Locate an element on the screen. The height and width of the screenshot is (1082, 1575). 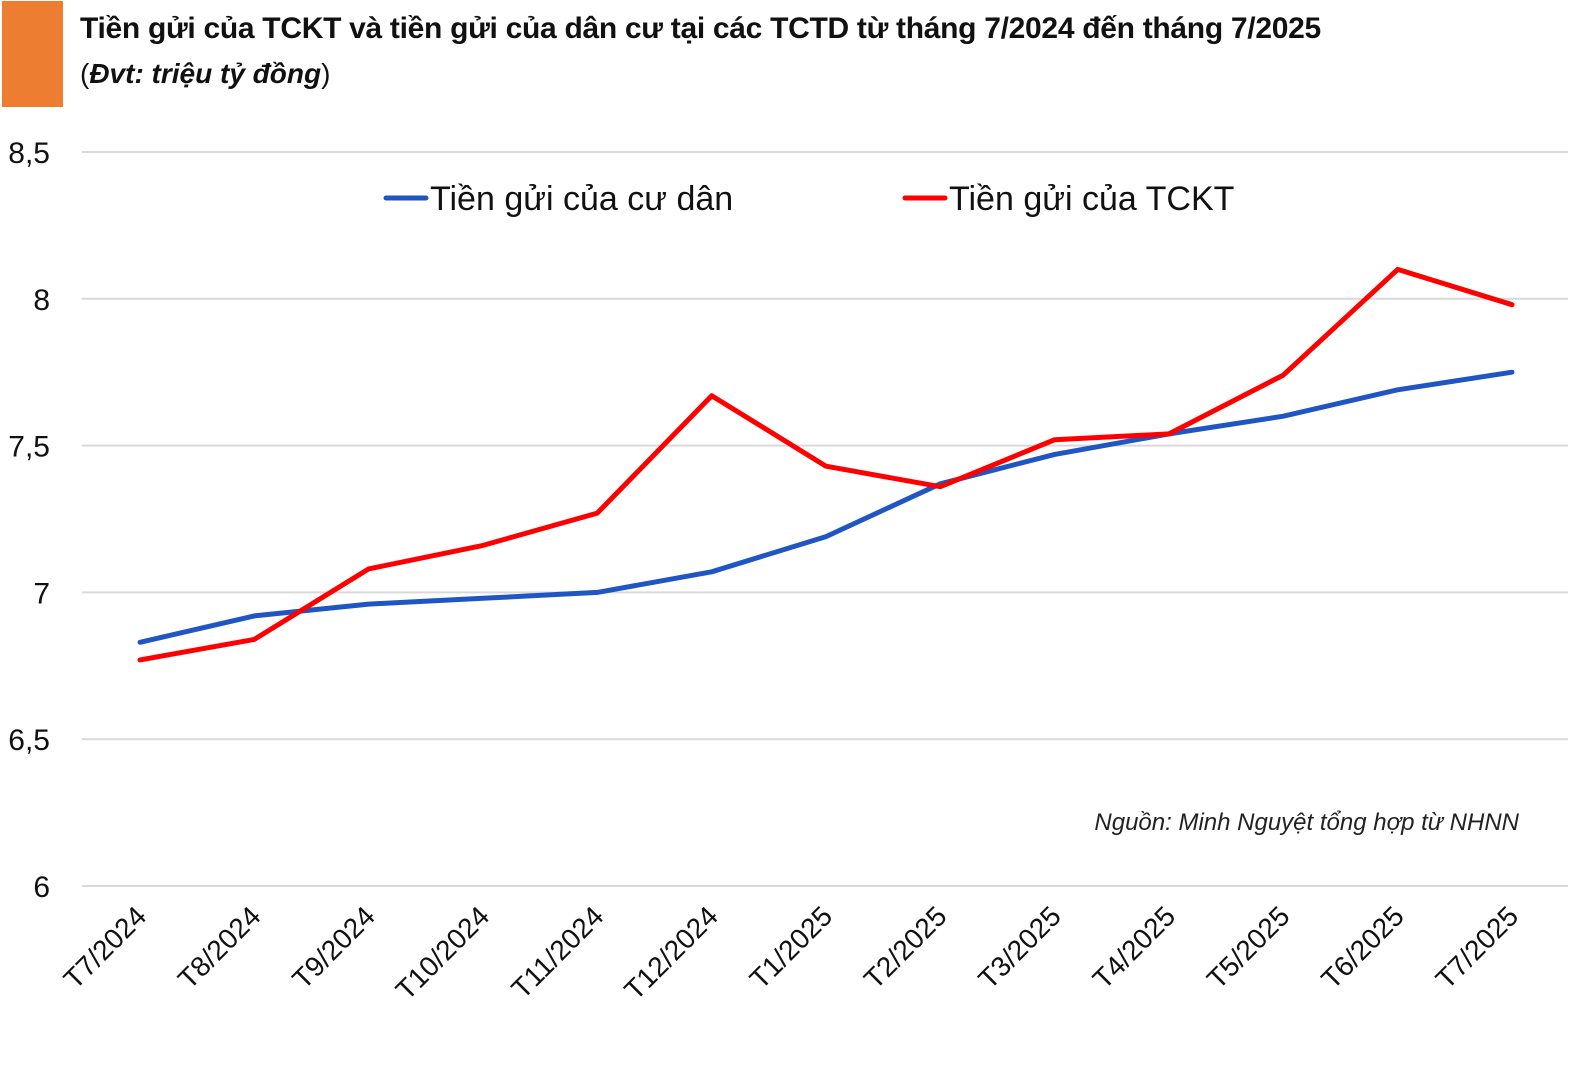
chart-subtitle: (Đvt: triệu tỷ đồng) is located at coordinates (205, 74).